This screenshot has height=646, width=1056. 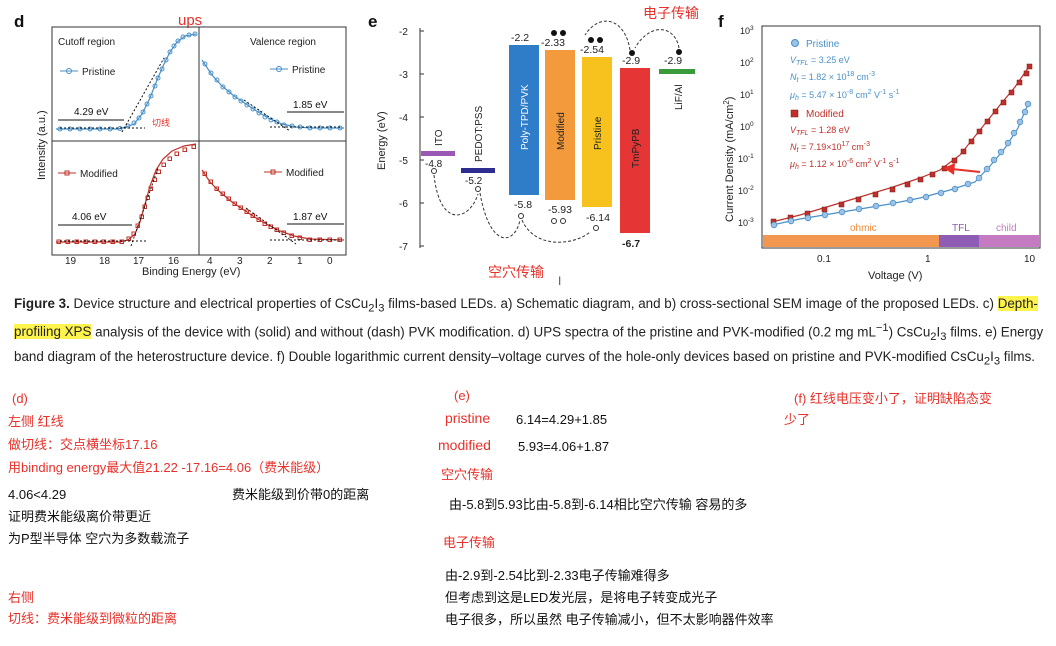 I want to click on note-right-cut: 切线：费米能级到微粒的距离, so click(x=93, y=618).